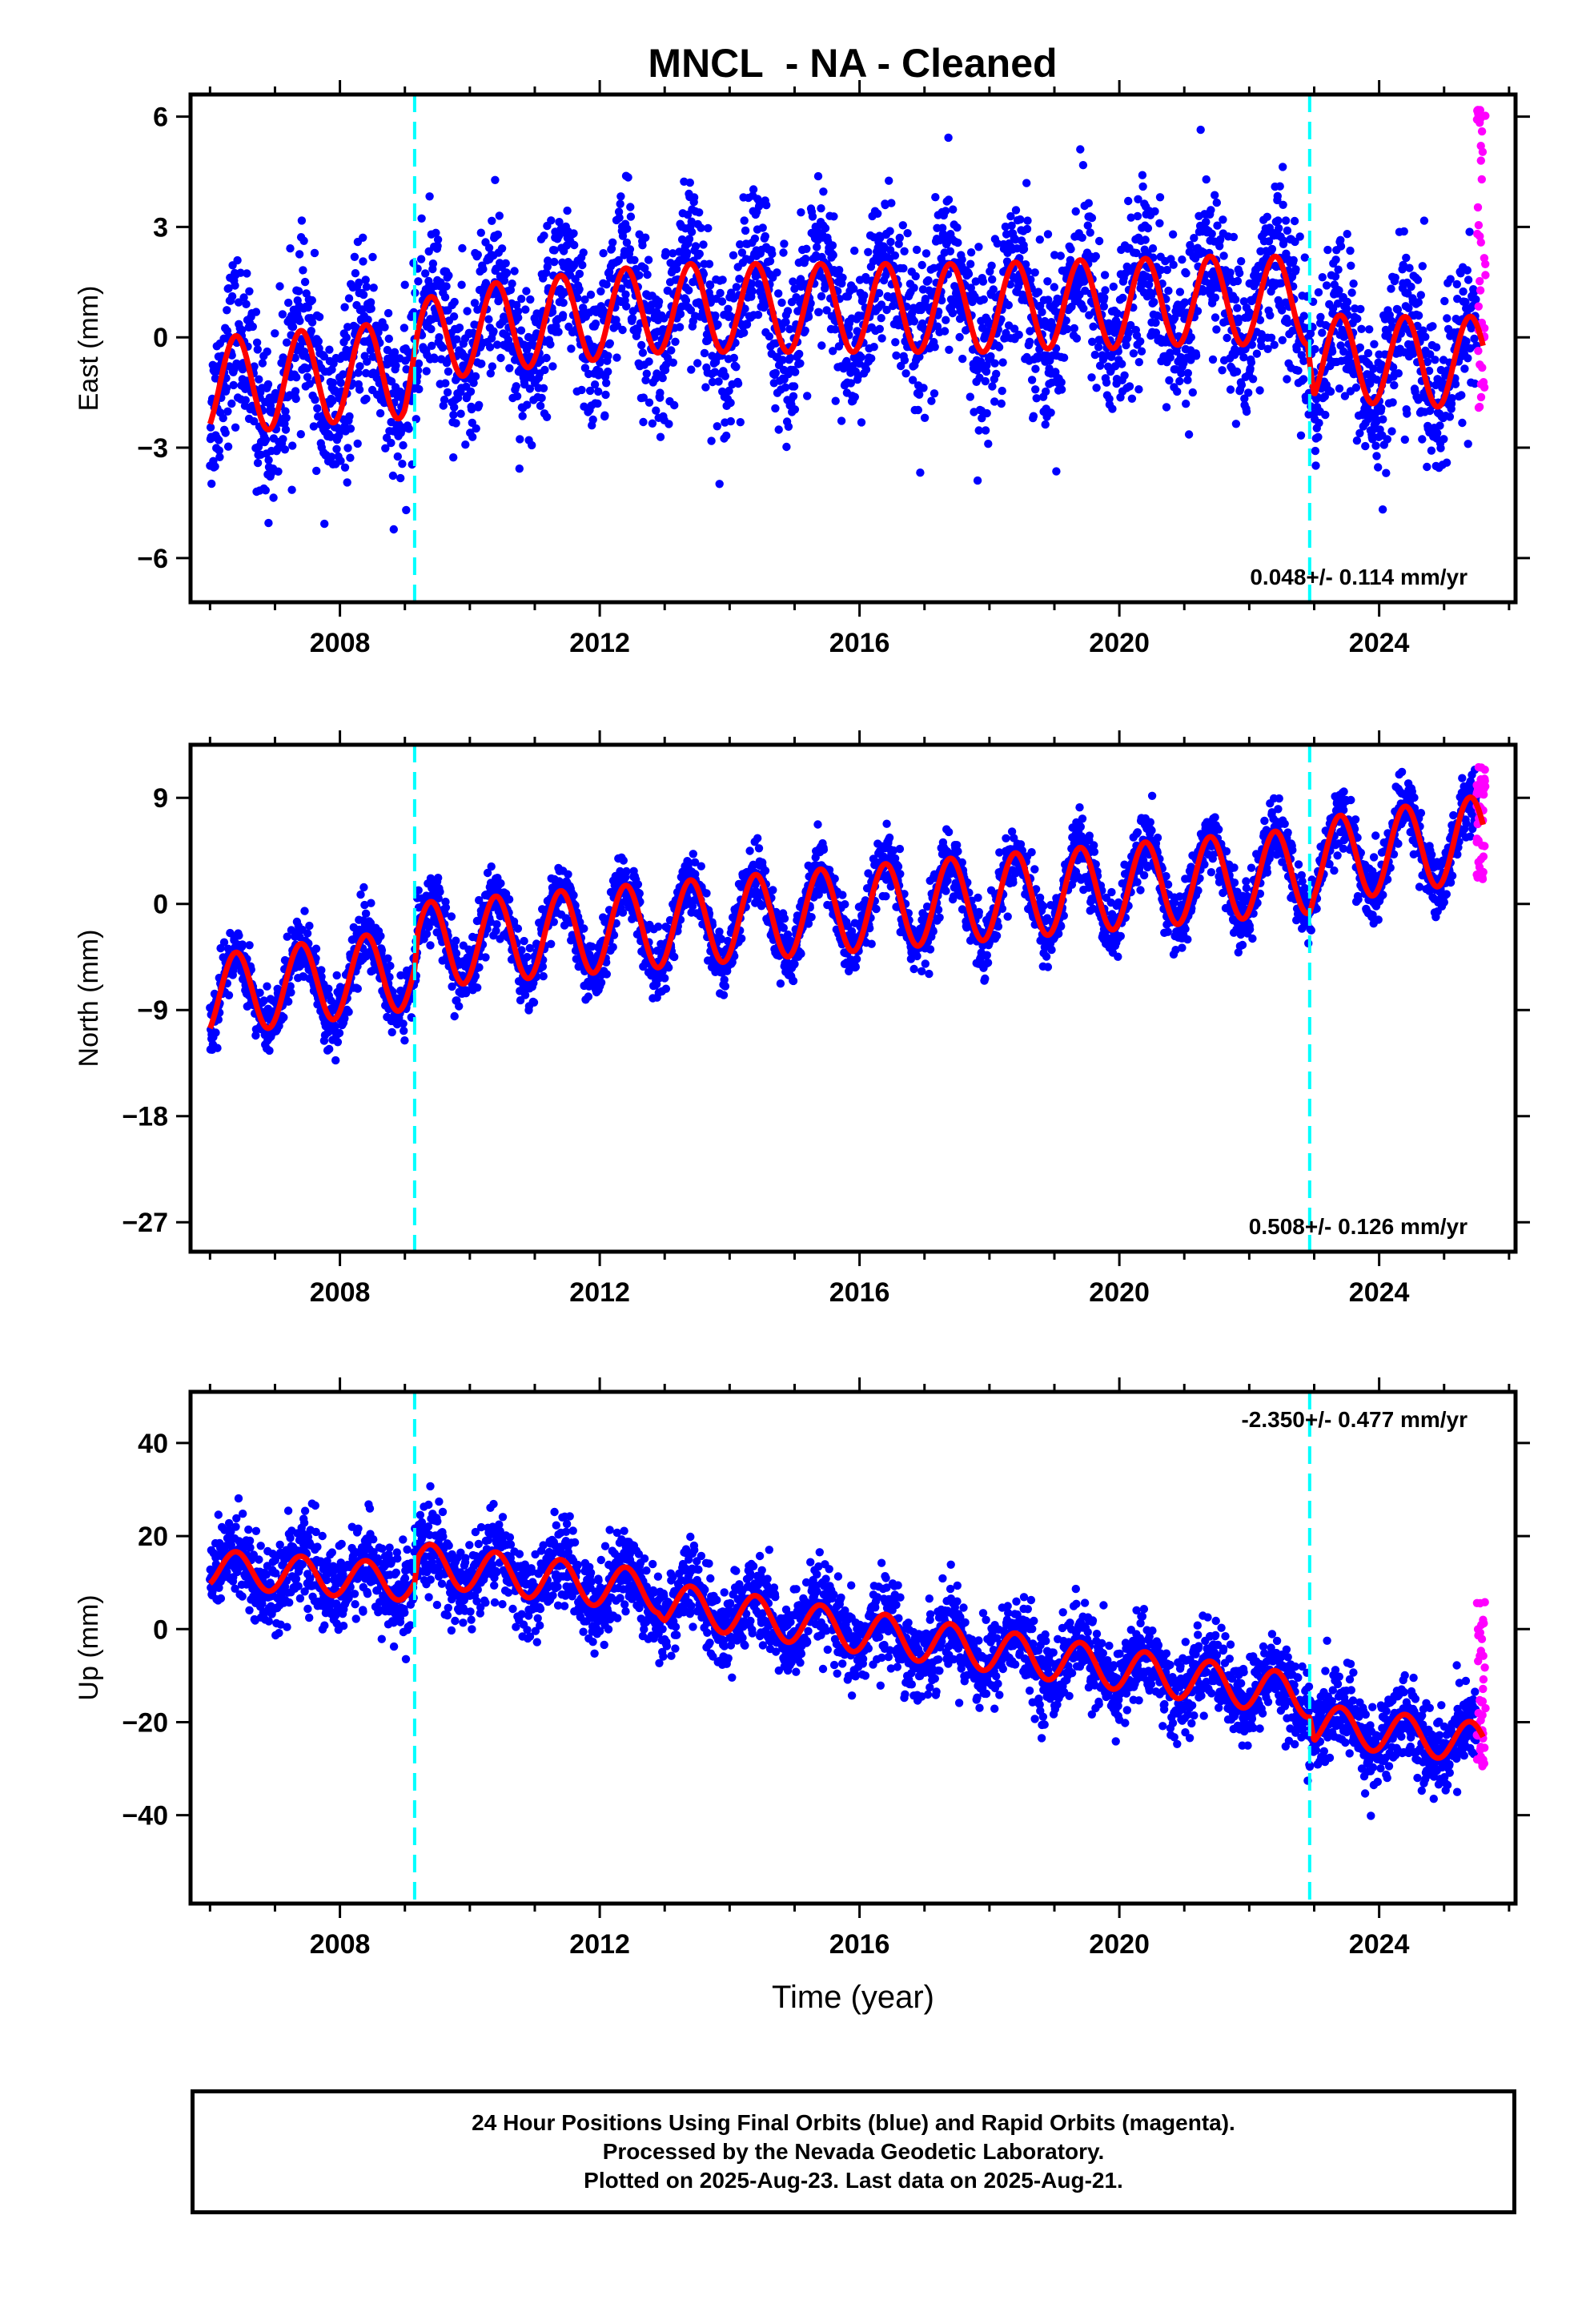  What do you see at coordinates (1480, 290) in the screenshot?
I see `east-rapid-point` at bounding box center [1480, 290].